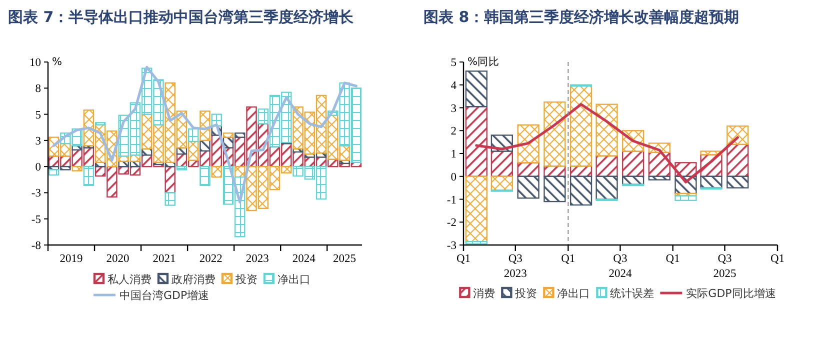 Image resolution: width=831 pixels, height=344 pixels. What do you see at coordinates (516, 266) in the screenshot?
I see `x-tick-label: Q3 2023` at bounding box center [516, 266].